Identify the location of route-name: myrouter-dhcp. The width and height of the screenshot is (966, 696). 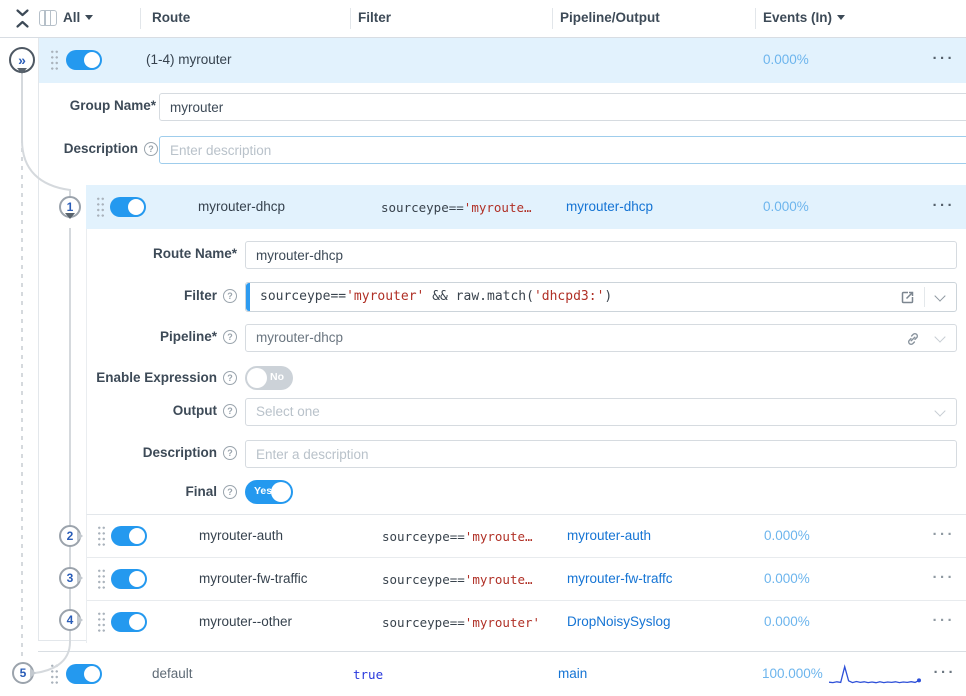
(242, 206).